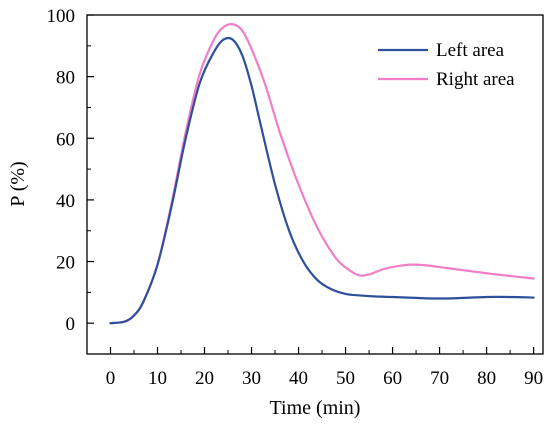 The height and width of the screenshot is (425, 550). I want to click on legend-label-left-area: Left area, so click(470, 50).